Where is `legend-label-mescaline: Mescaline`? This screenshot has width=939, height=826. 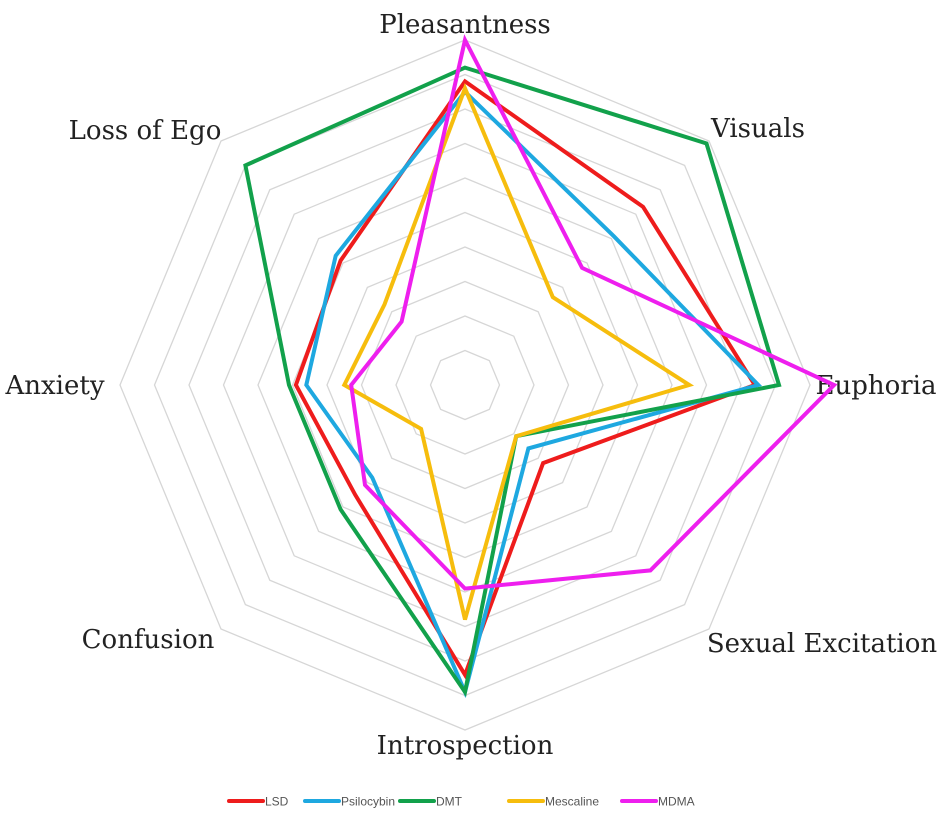
legend-label-mescaline: Mescaline is located at coordinates (572, 802).